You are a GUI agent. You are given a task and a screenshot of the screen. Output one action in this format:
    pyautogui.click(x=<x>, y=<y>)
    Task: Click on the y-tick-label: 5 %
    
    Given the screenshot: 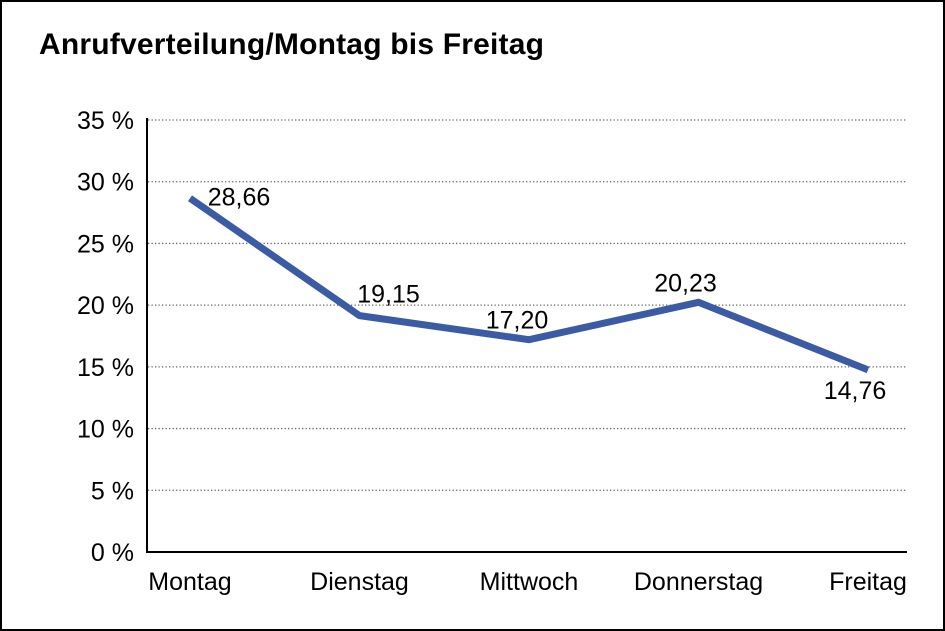 What is the action you would take?
    pyautogui.click(x=112, y=491)
    